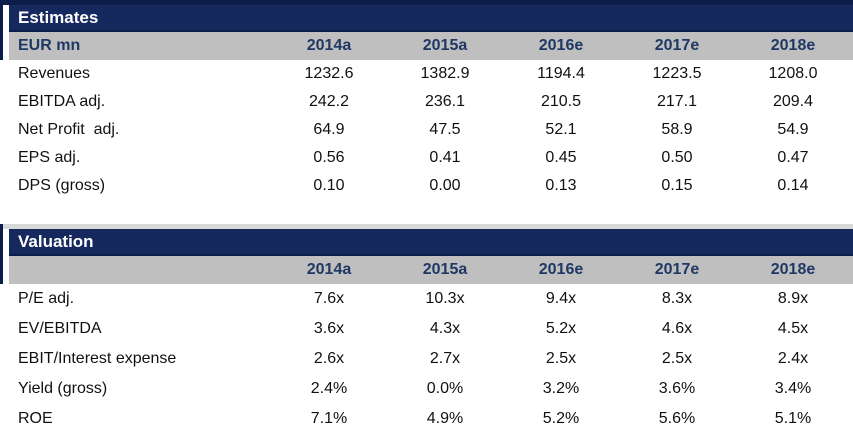 This screenshot has width=853, height=448. What do you see at coordinates (69, 129) in the screenshot?
I see `row-label: Net Profit adj.` at bounding box center [69, 129].